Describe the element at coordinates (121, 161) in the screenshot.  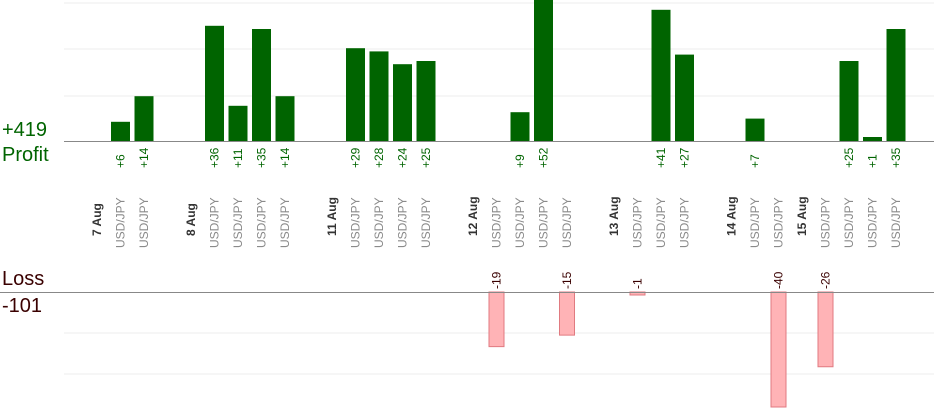
I see `profit-value-label: +6` at that location.